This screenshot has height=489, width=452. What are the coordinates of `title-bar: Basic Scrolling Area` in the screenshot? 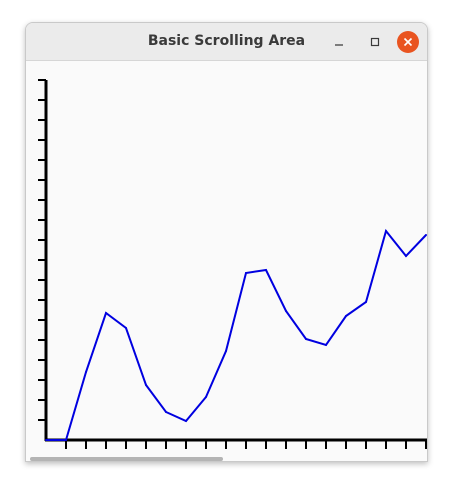 It's located at (226, 42).